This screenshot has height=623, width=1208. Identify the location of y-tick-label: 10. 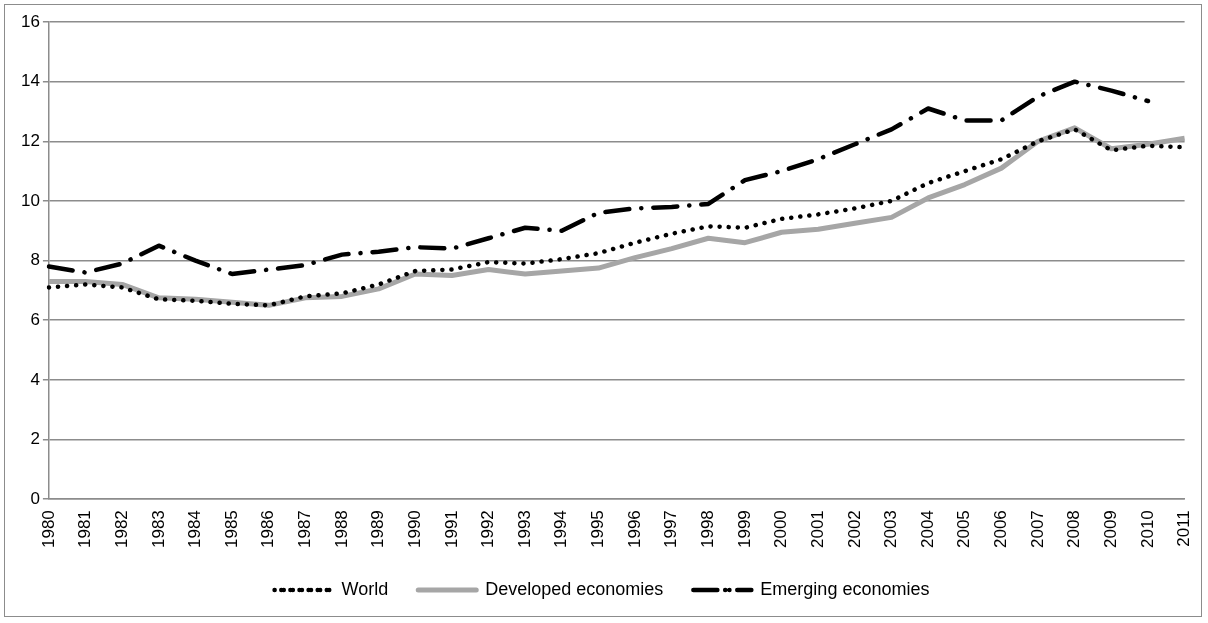
(30, 200).